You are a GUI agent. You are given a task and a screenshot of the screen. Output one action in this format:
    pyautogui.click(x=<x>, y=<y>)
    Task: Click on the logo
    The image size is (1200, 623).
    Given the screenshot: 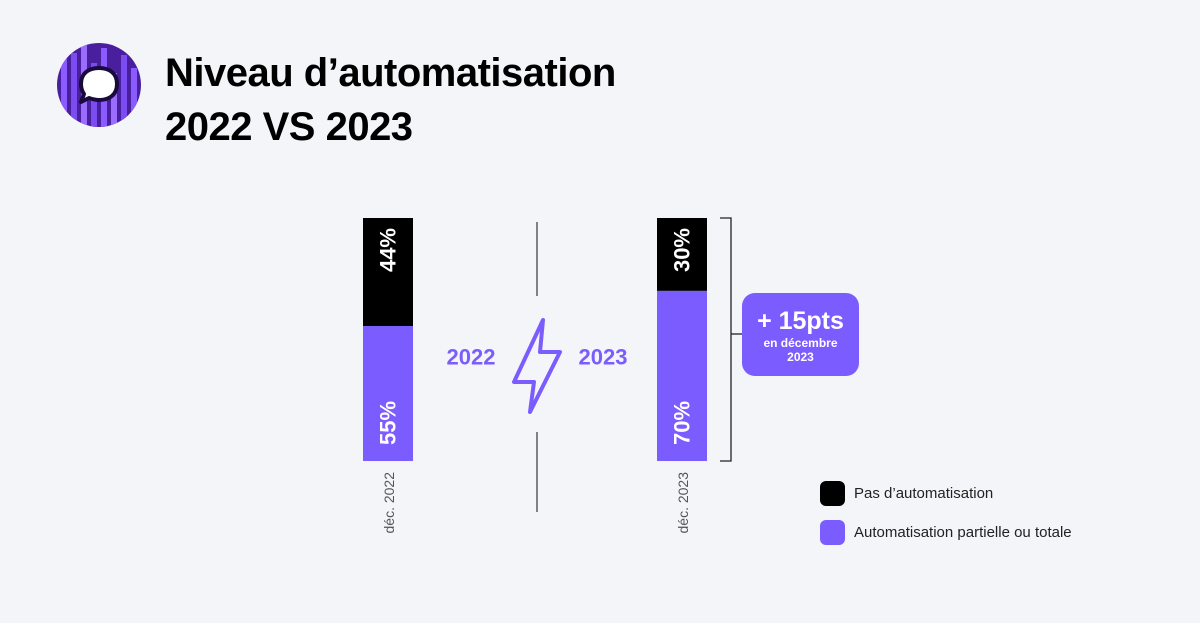 What is the action you would take?
    pyautogui.click(x=99, y=85)
    